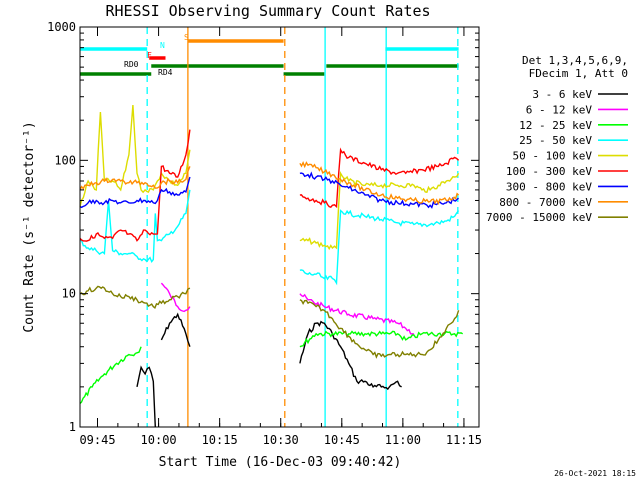  I want to click on legend-entry-label: 50 - 100 keV, so click(553, 156).